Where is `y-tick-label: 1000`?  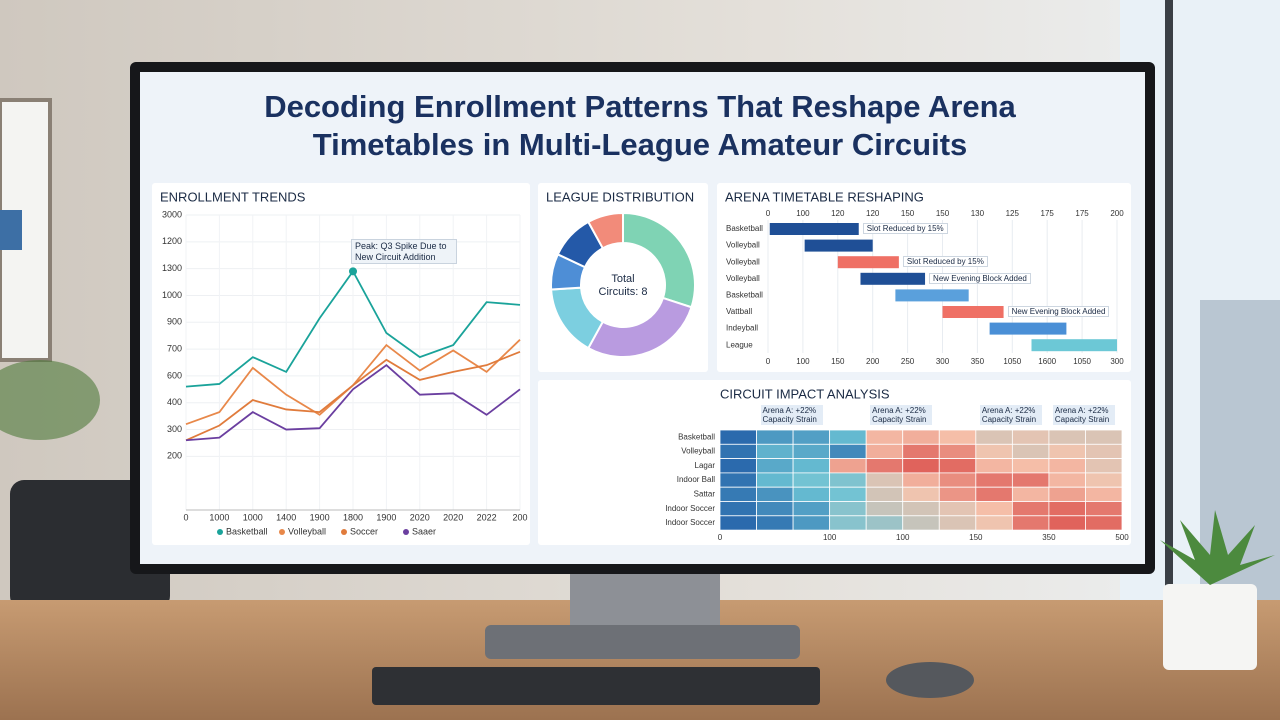
y-tick-label: 1000 is located at coordinates (172, 295).